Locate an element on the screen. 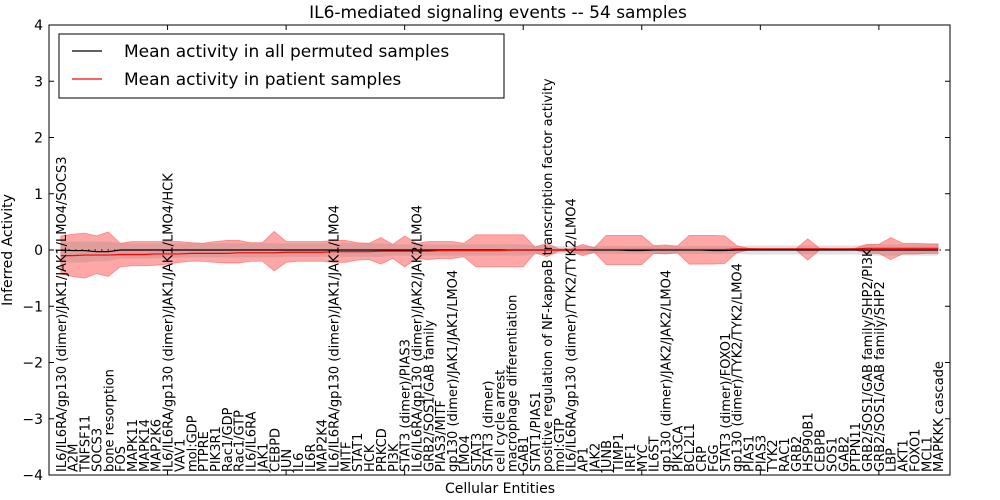 This screenshot has width=1000, height=500. x-tick-label: GAB2 is located at coordinates (844, 454).